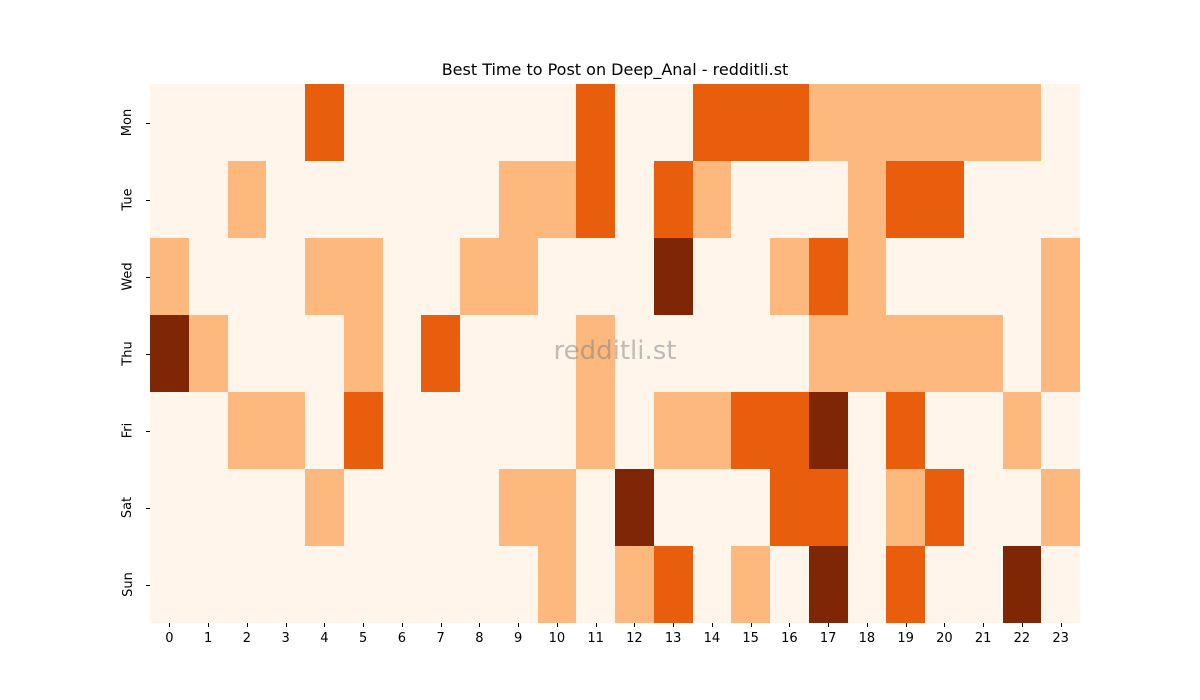 Image resolution: width=1200 pixels, height=700 pixels. What do you see at coordinates (1022, 638) in the screenshot?
I see `x-tick-label: 22` at bounding box center [1022, 638].